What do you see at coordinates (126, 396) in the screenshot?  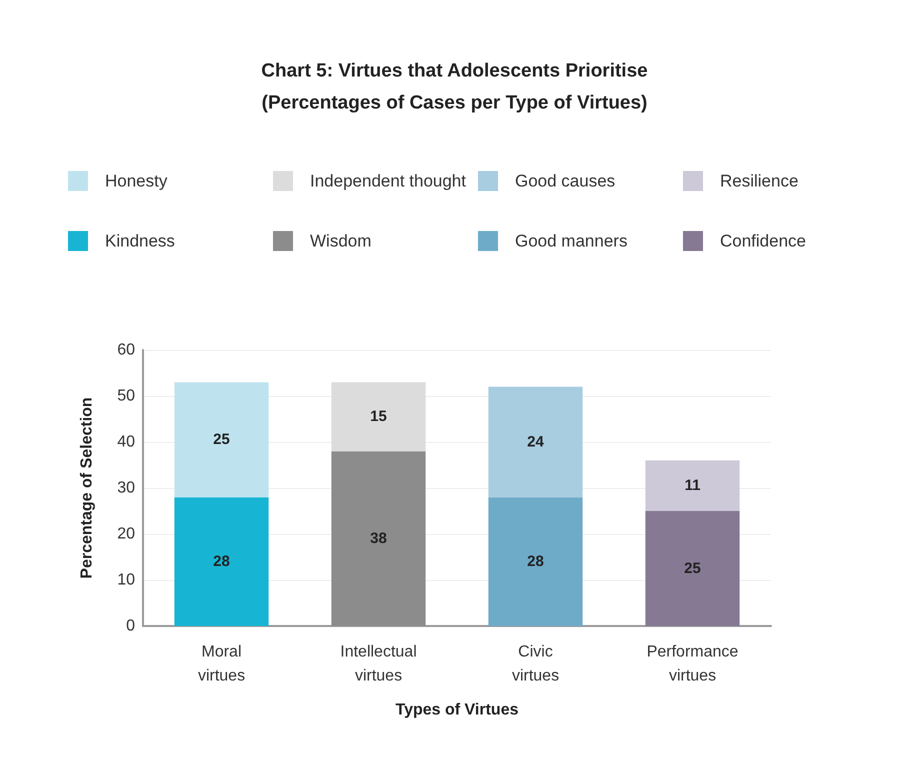 I see `y-tick-label: 50` at bounding box center [126, 396].